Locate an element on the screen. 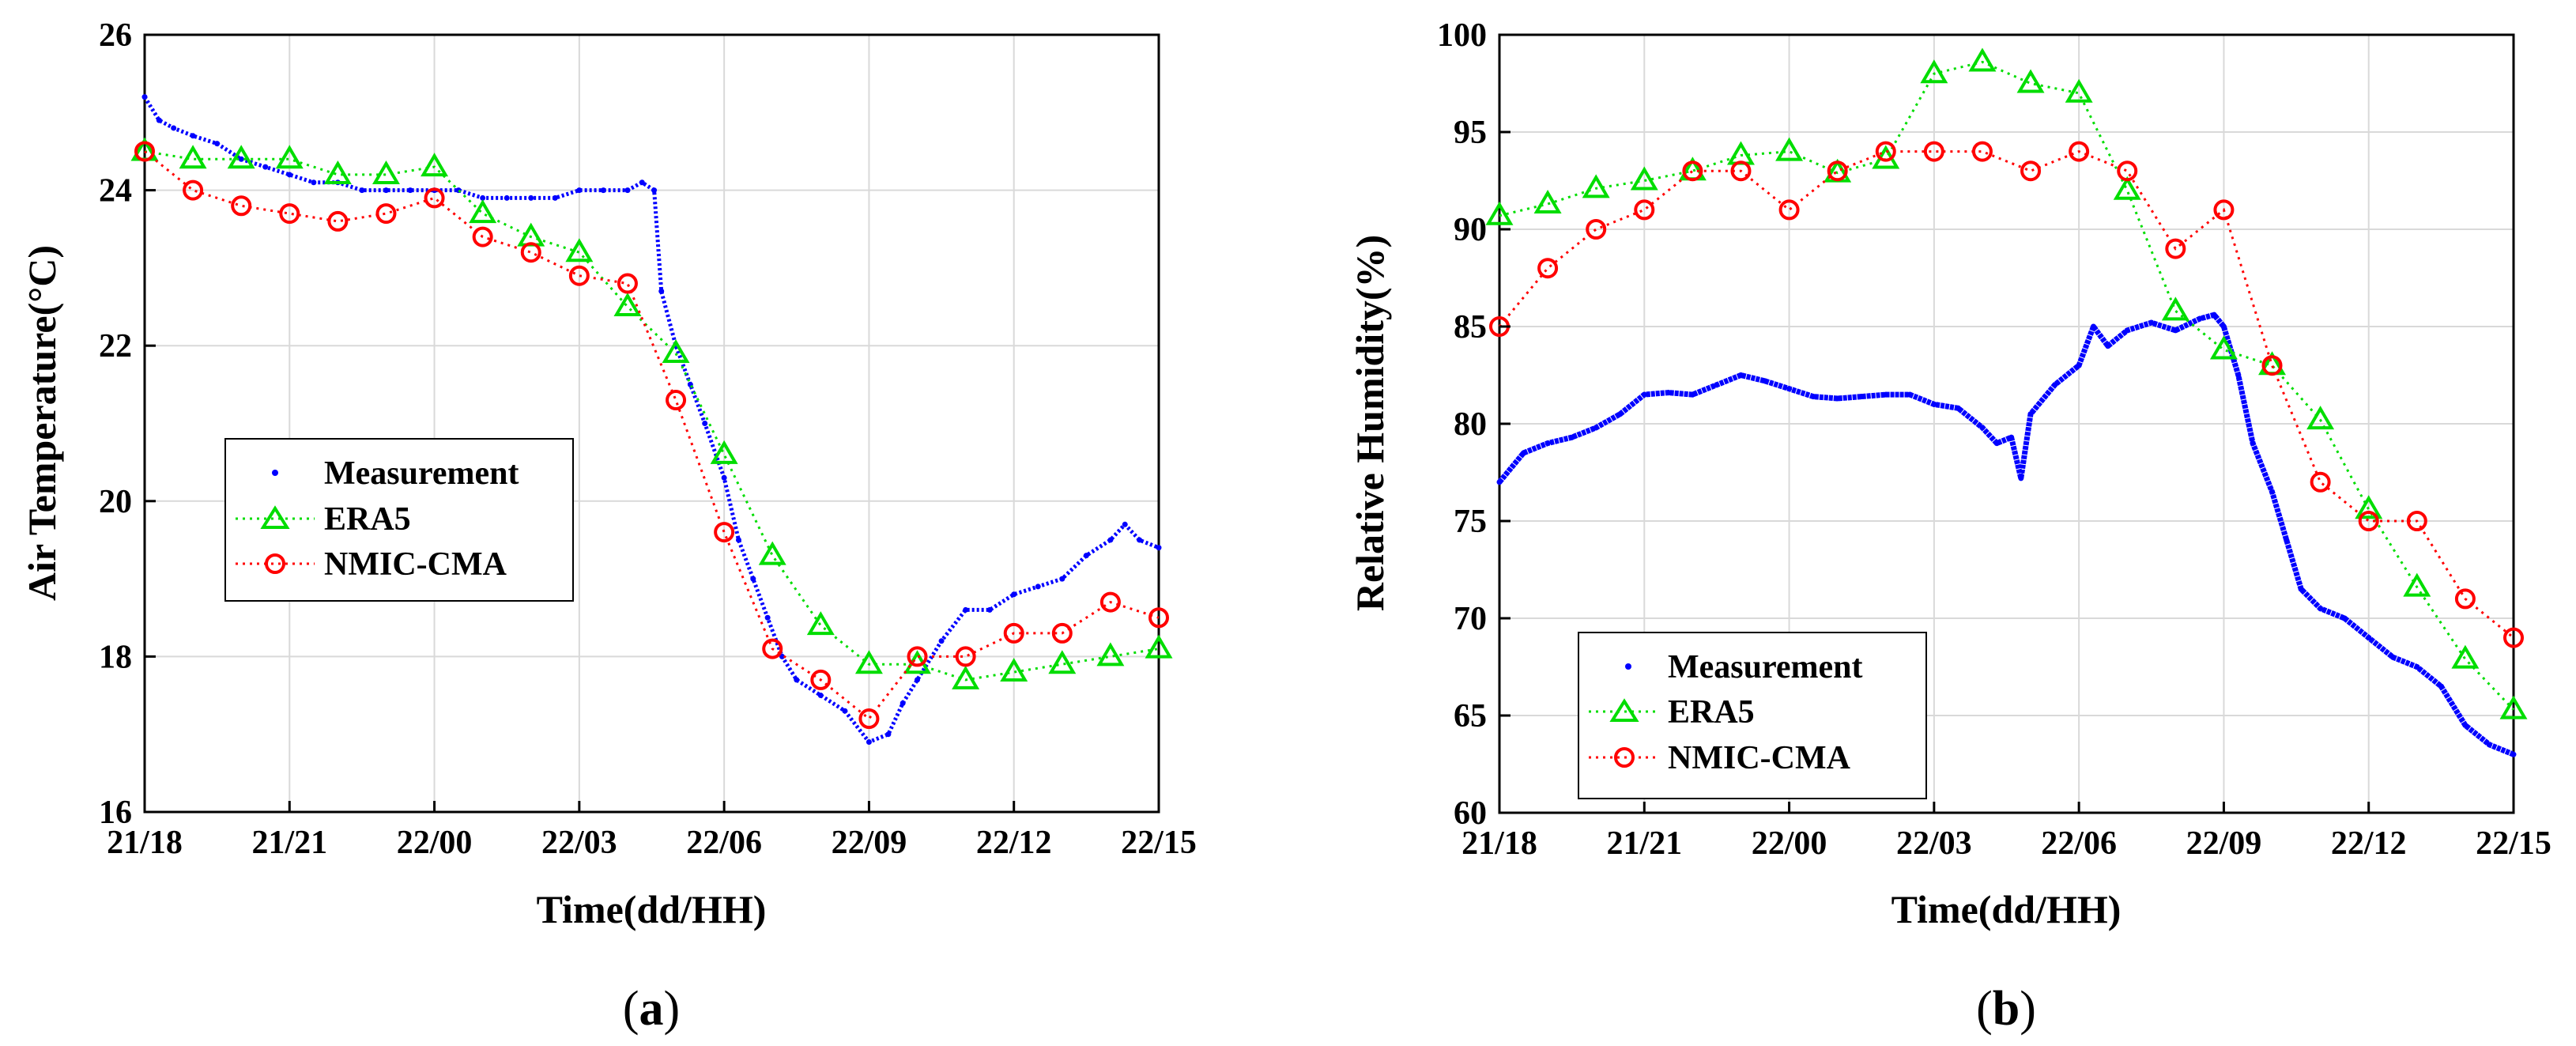 The image size is (2576, 1046). panel-b-x-ticks: 21/18 21/21 22/00 22/03 22/06 22/09 22/12 22/15 is located at coordinates (2006, 832).